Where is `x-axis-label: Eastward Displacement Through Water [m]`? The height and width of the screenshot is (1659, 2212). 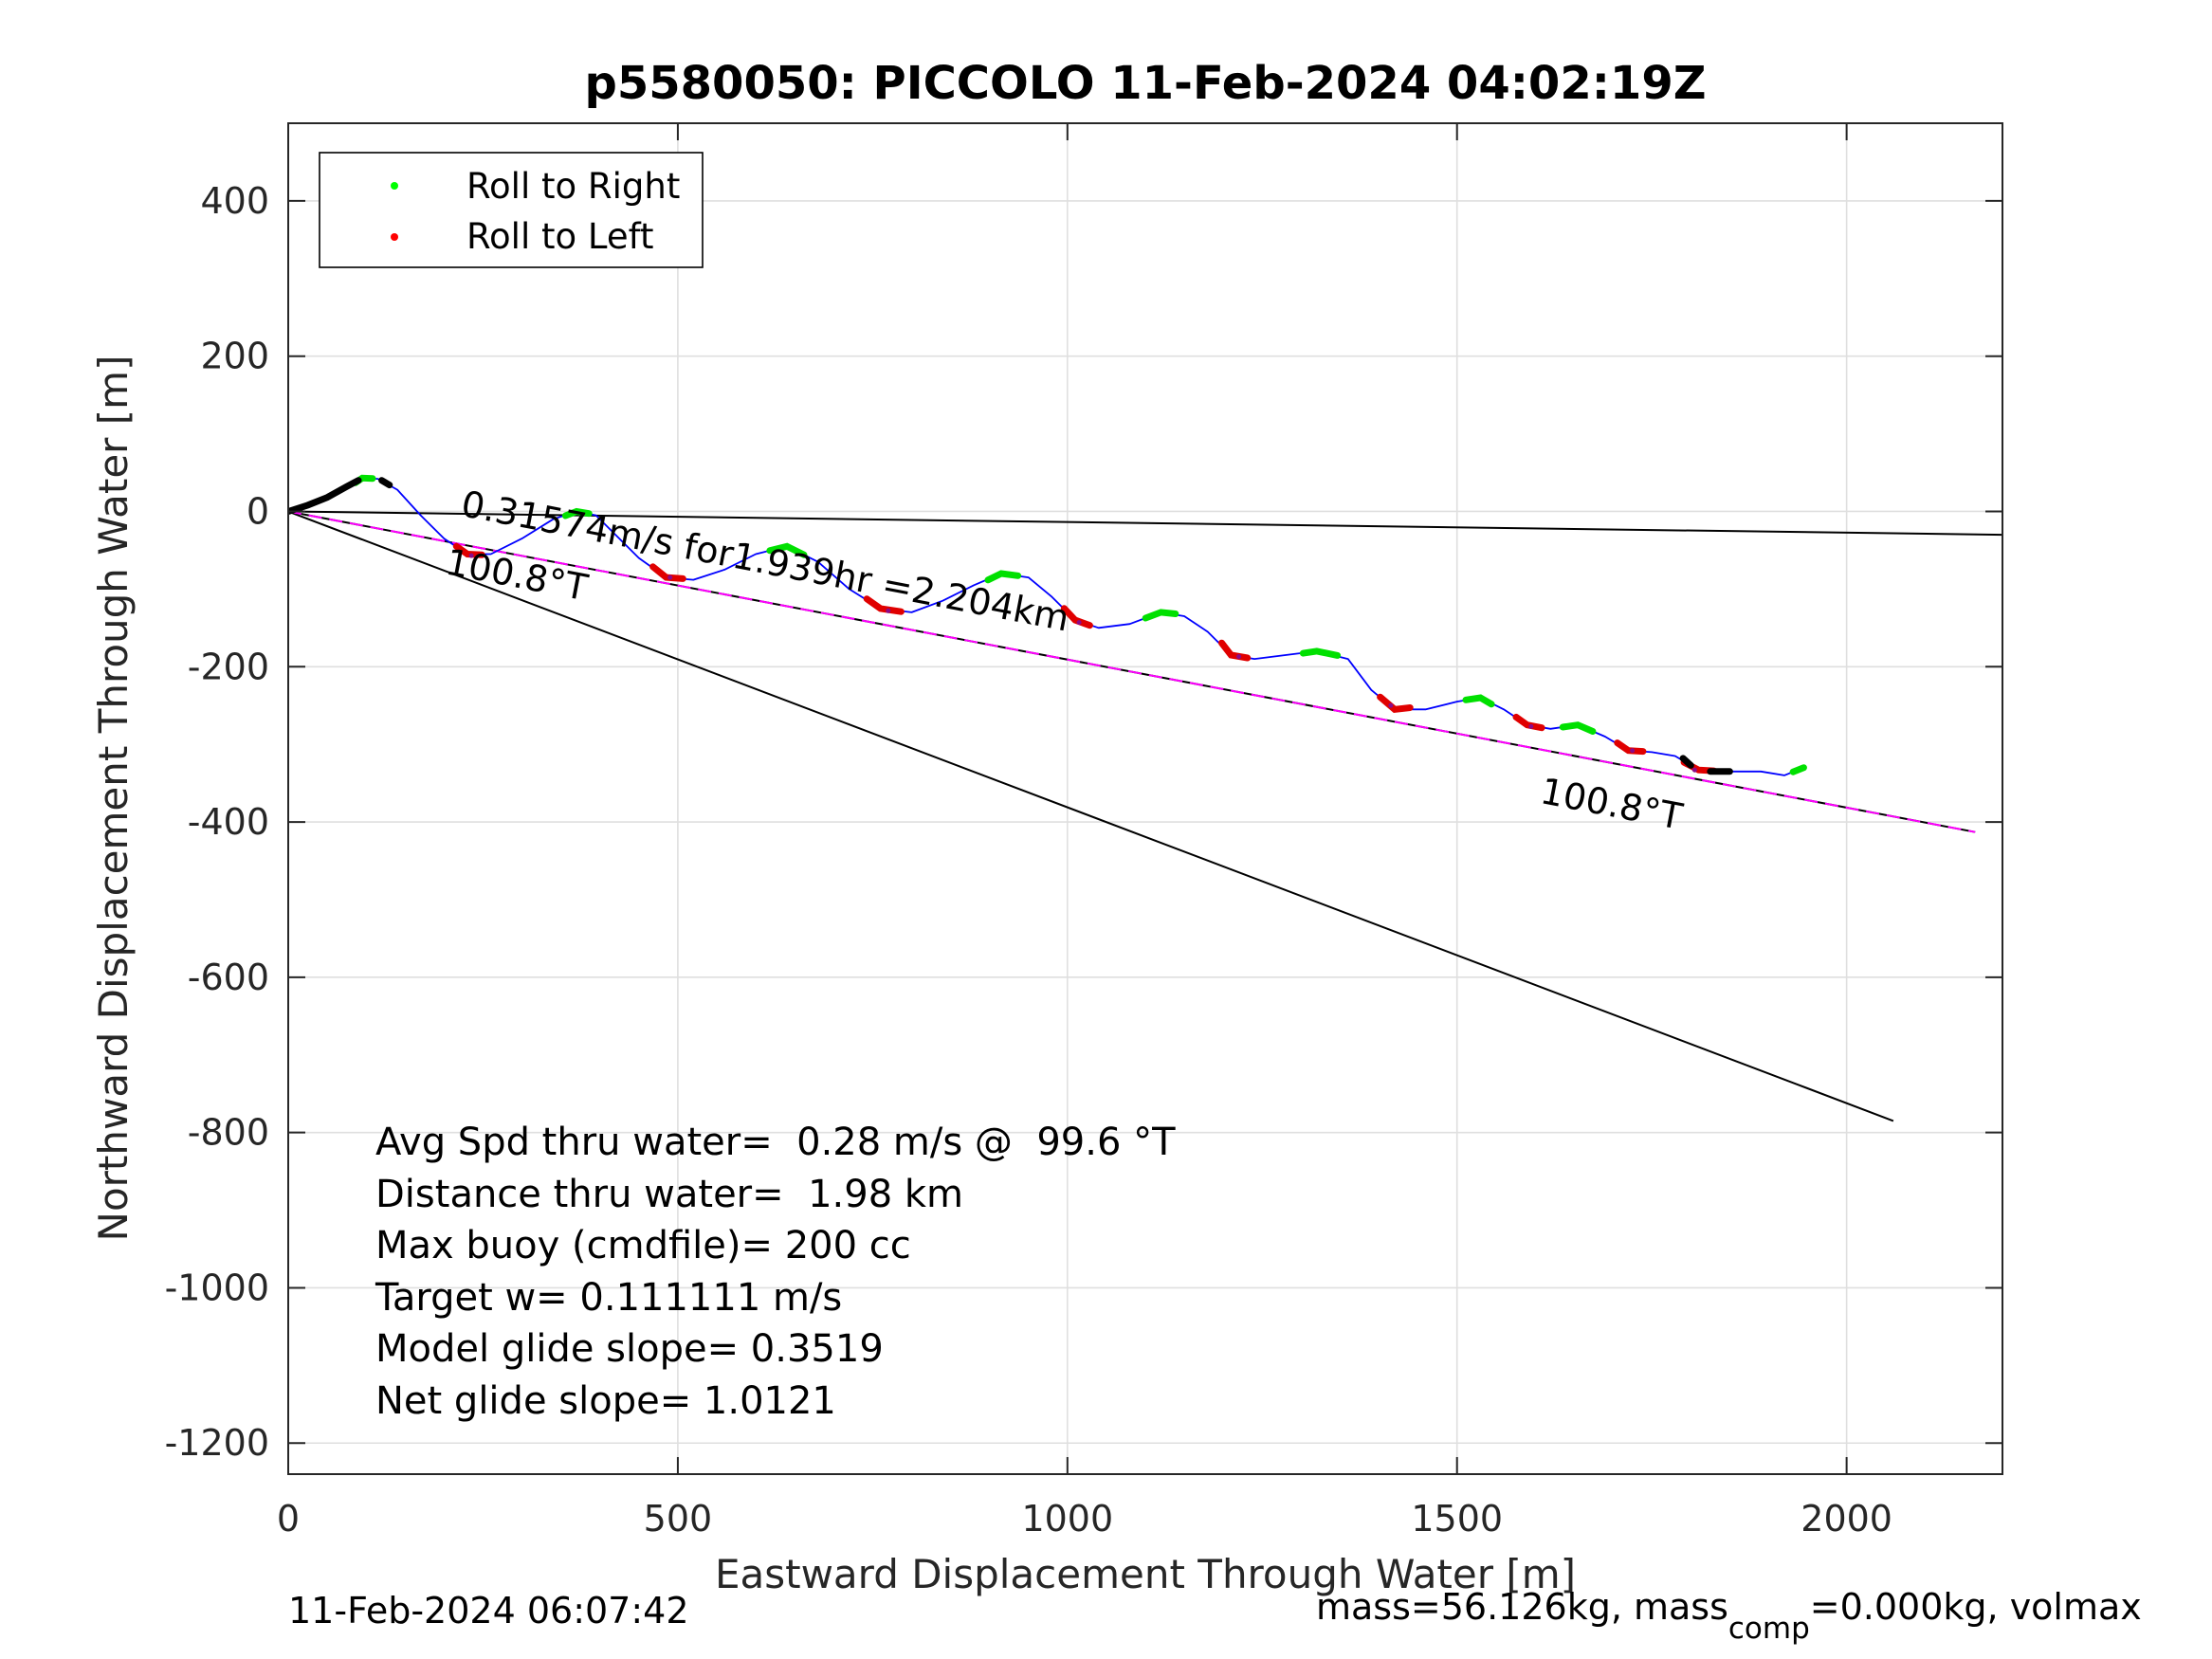 x-axis-label: Eastward Displacement Through Water [m] is located at coordinates (1145, 1574).